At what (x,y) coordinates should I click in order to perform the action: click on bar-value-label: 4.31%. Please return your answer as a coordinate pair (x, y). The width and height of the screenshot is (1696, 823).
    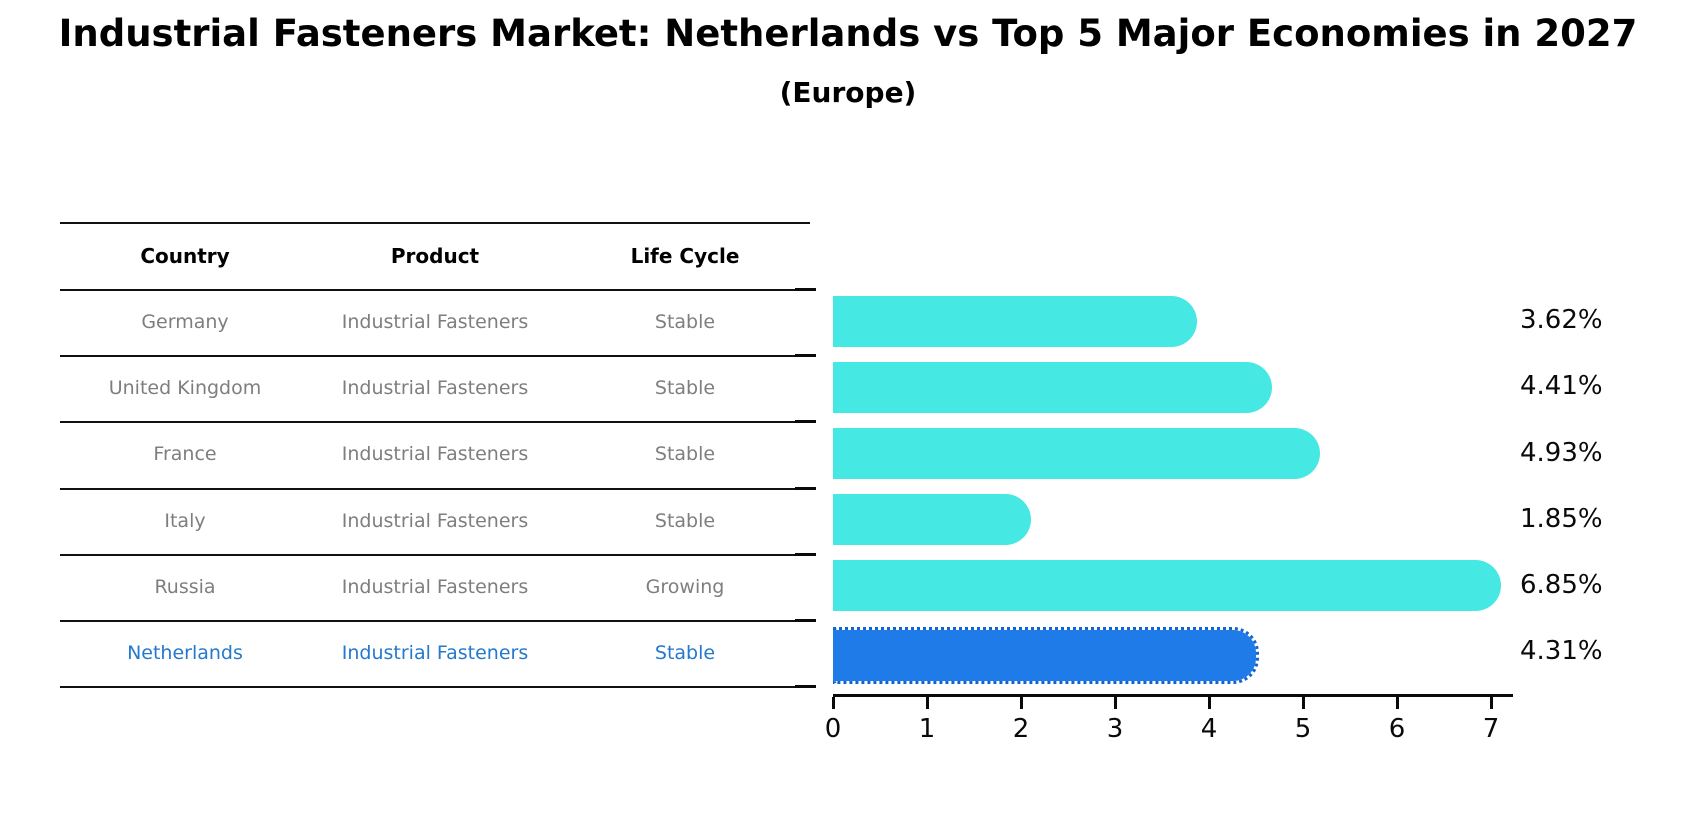
    Looking at the image, I should click on (1561, 651).